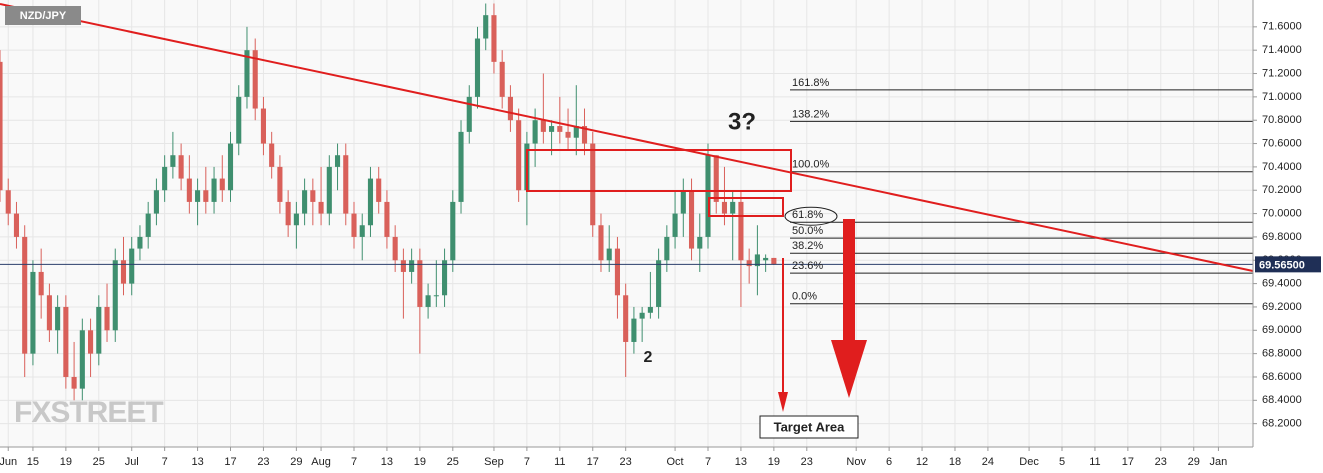  What do you see at coordinates (197, 462) in the screenshot?
I see `x-tick-label: 13` at bounding box center [197, 462].